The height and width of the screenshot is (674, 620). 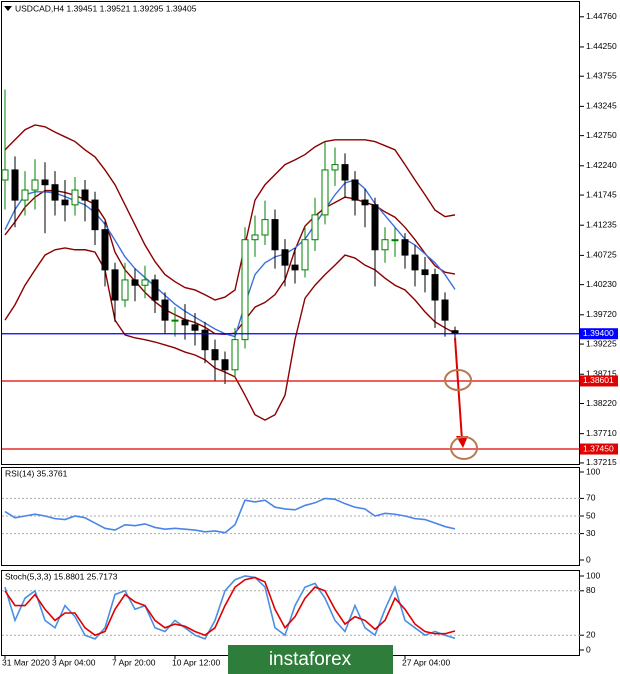 I want to click on watermark-box, so click(x=310, y=659).